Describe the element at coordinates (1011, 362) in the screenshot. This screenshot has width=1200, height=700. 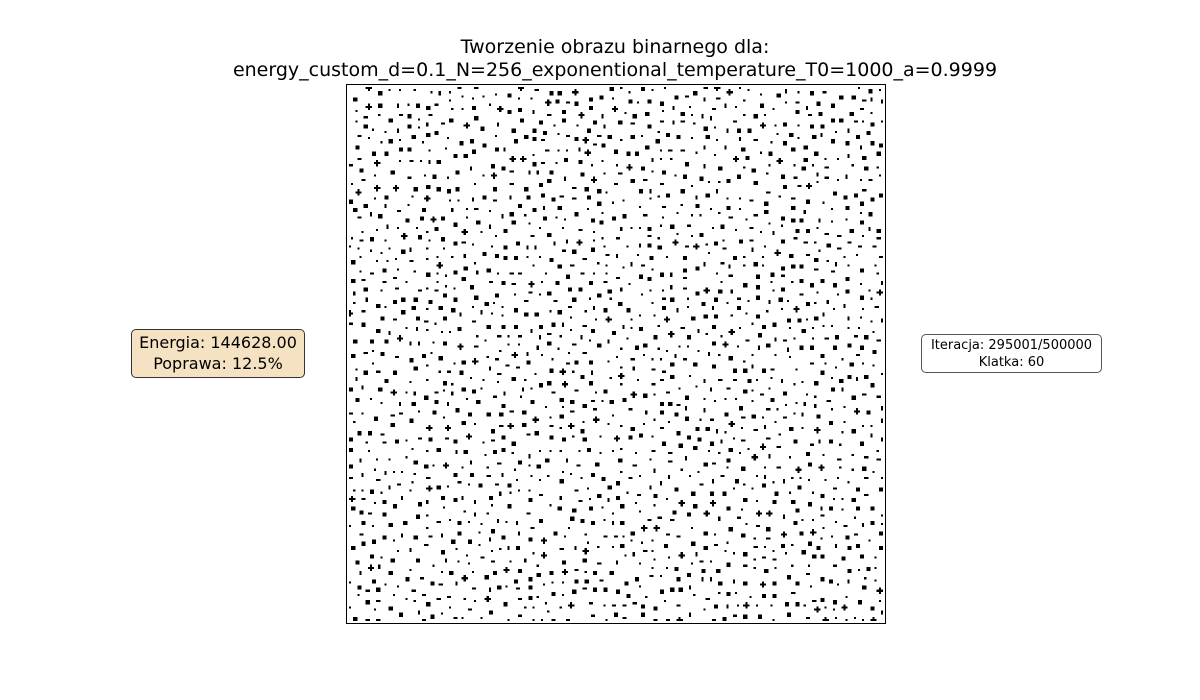
I see `frame-label: Klatka: 60` at that location.